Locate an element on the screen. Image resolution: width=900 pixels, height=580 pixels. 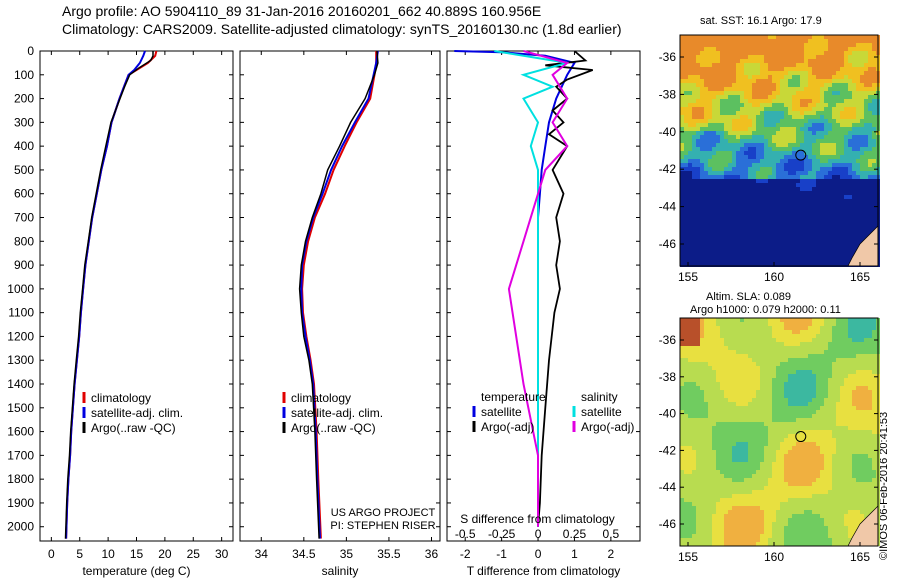
depth-tick-label: 1500 is located at coordinates (20, 408).